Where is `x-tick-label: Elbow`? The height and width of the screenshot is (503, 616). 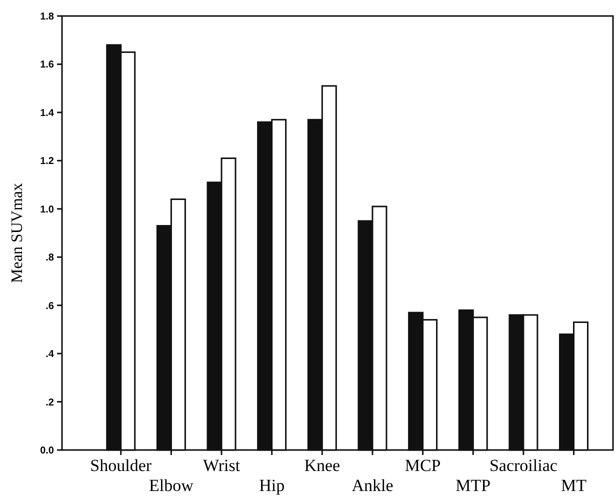
x-tick-label: Elbow is located at coordinates (171, 485).